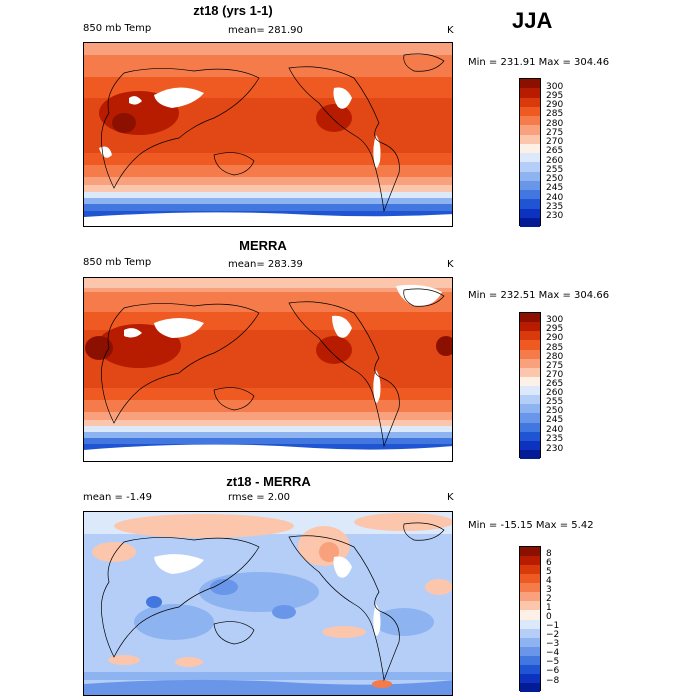  Describe the element at coordinates (555, 198) in the screenshot. I see `panel1-colorbar-label: 240` at that location.